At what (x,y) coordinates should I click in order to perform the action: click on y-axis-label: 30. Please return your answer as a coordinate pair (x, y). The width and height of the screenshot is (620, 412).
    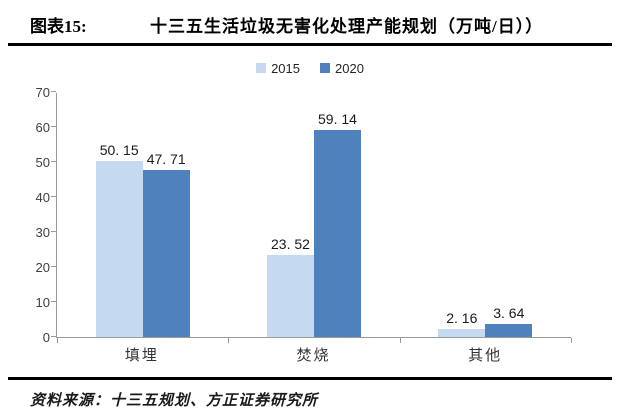
    Looking at the image, I should click on (42, 232).